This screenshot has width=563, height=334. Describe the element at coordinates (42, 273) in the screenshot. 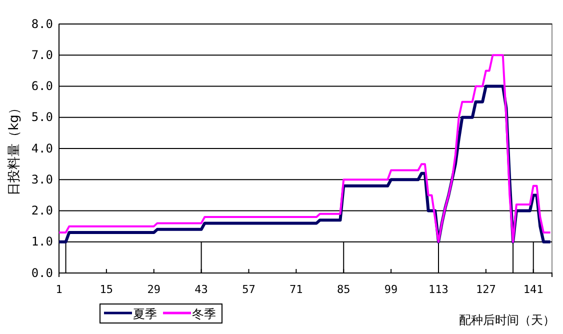

I see `y-tick-label: 0.0` at that location.